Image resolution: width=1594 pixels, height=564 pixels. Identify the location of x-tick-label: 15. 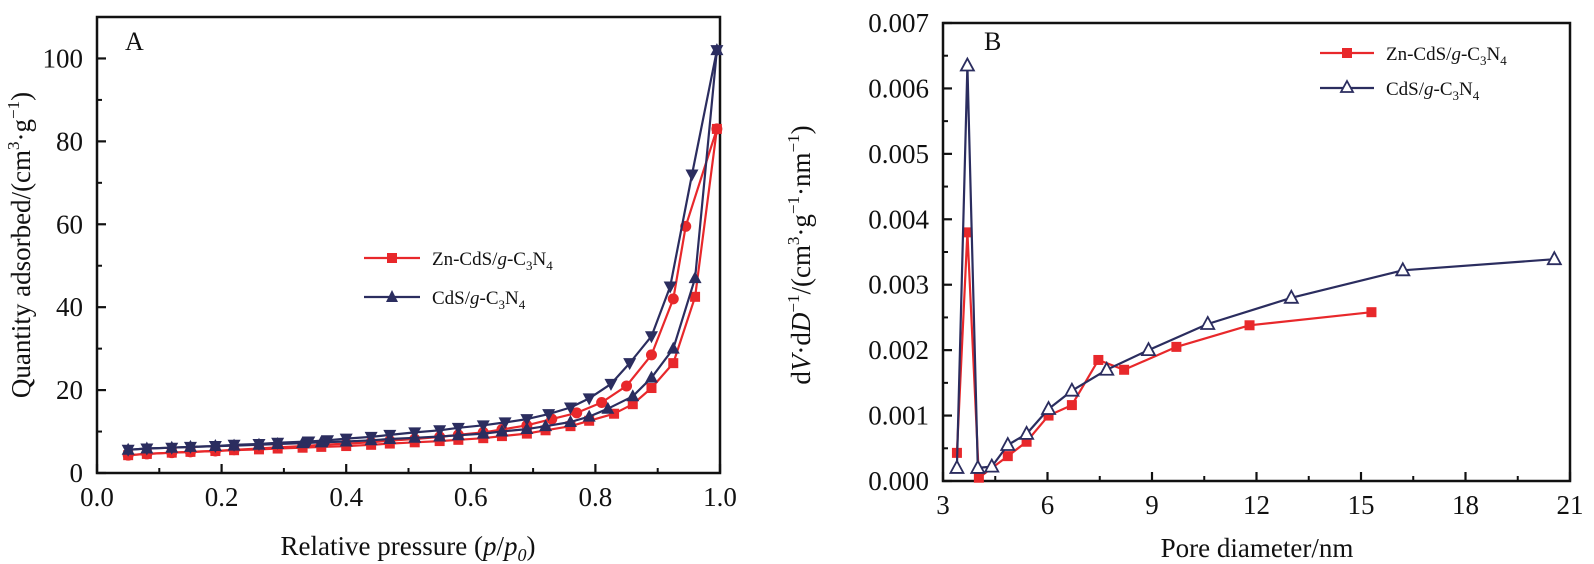
(1361, 505).